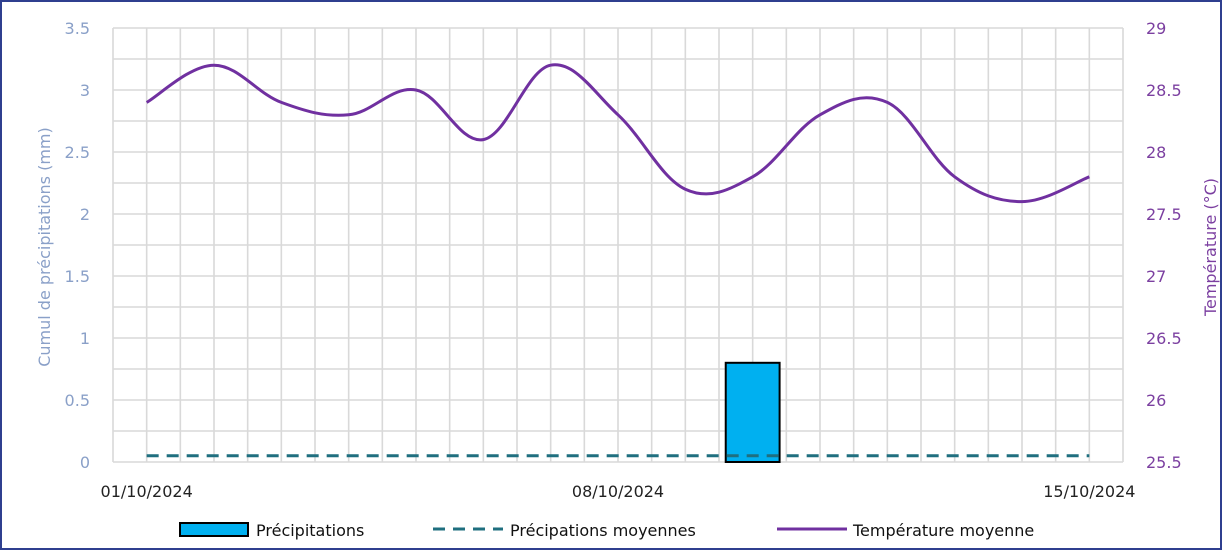 This screenshot has height=550, width=1222. Describe the element at coordinates (1156, 152) in the screenshot. I see `right-tick-label: 28` at that location.